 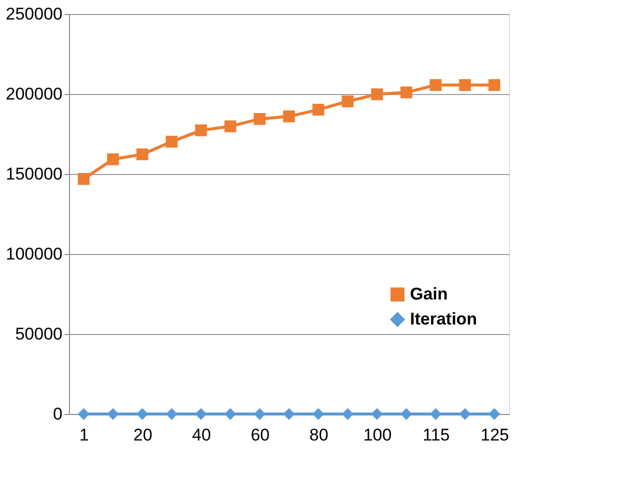 What do you see at coordinates (495, 435) in the screenshot?
I see `x-tick-label: 125` at bounding box center [495, 435].